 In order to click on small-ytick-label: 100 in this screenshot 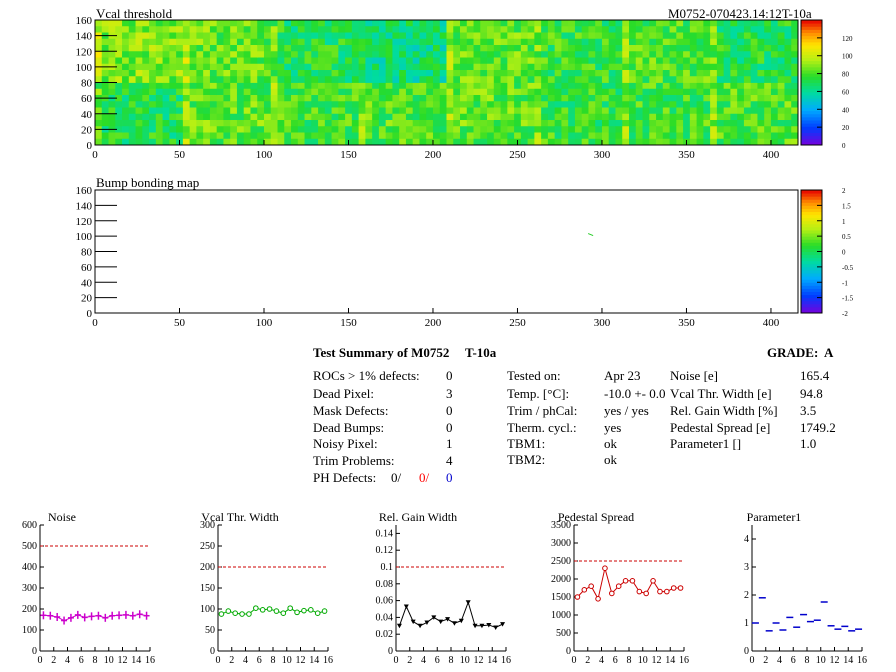, I will do `click(29, 630)`.